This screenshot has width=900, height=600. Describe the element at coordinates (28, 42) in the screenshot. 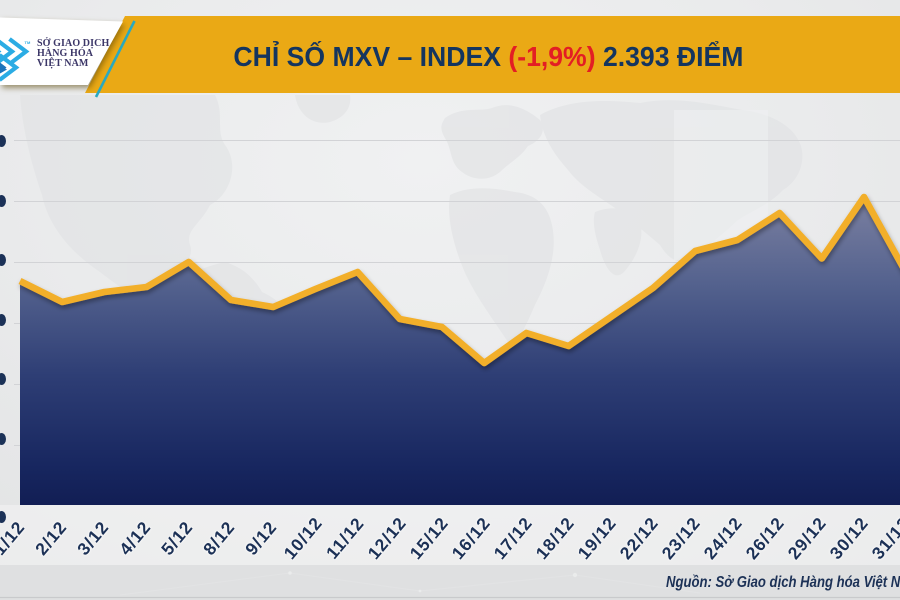

I see `svg-text: TM` at that location.